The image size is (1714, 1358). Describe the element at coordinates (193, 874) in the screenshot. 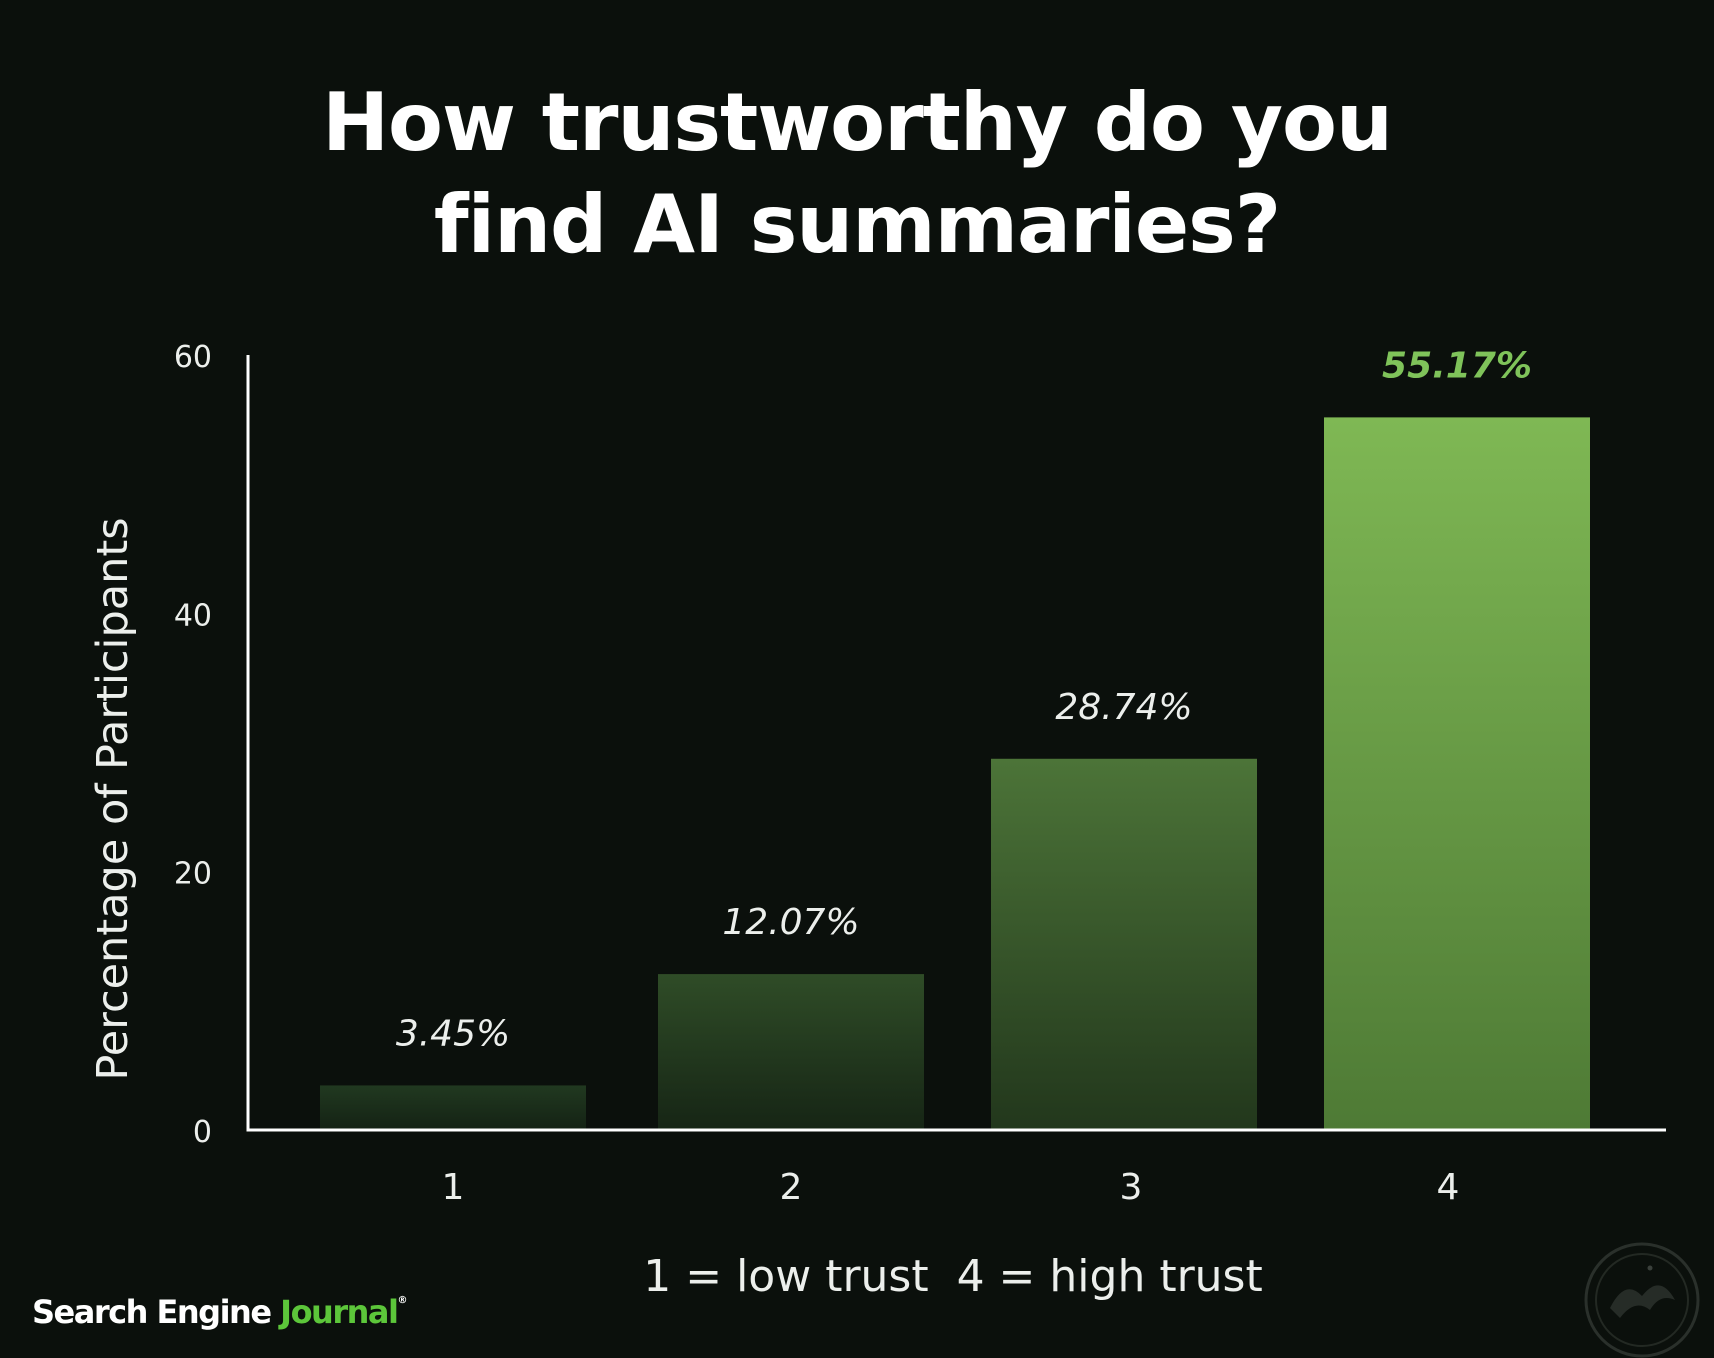

I see `y-tick-20: 20` at that location.